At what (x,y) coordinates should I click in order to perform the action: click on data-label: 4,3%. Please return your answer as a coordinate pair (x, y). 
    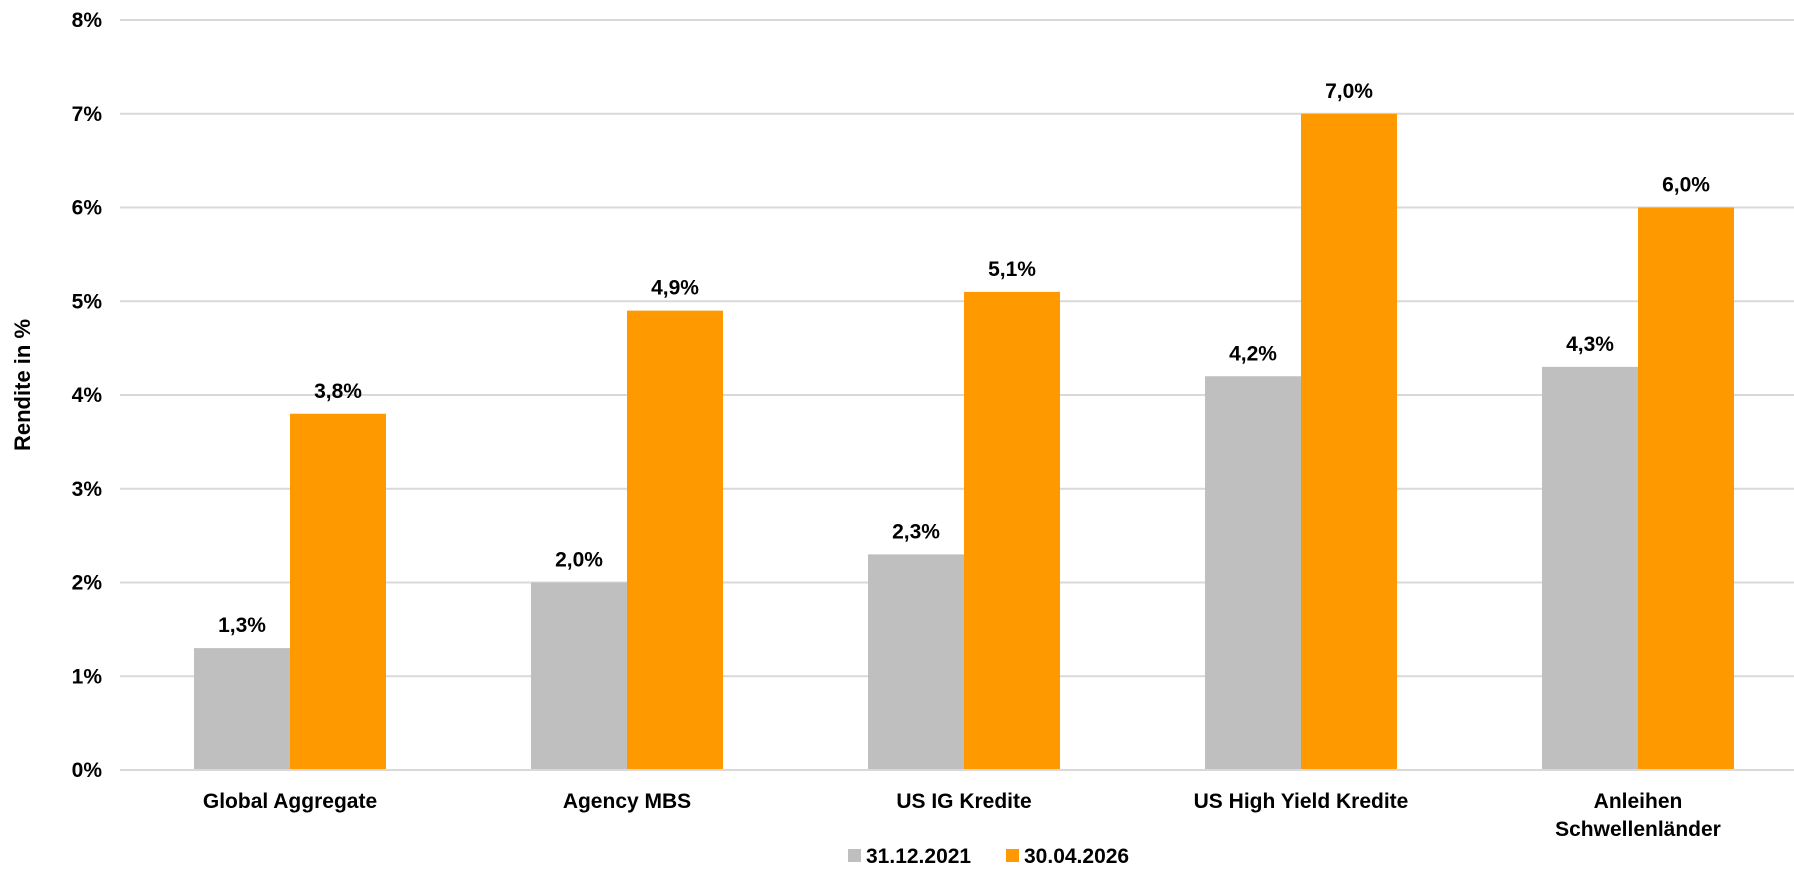
    Looking at the image, I should click on (1590, 344).